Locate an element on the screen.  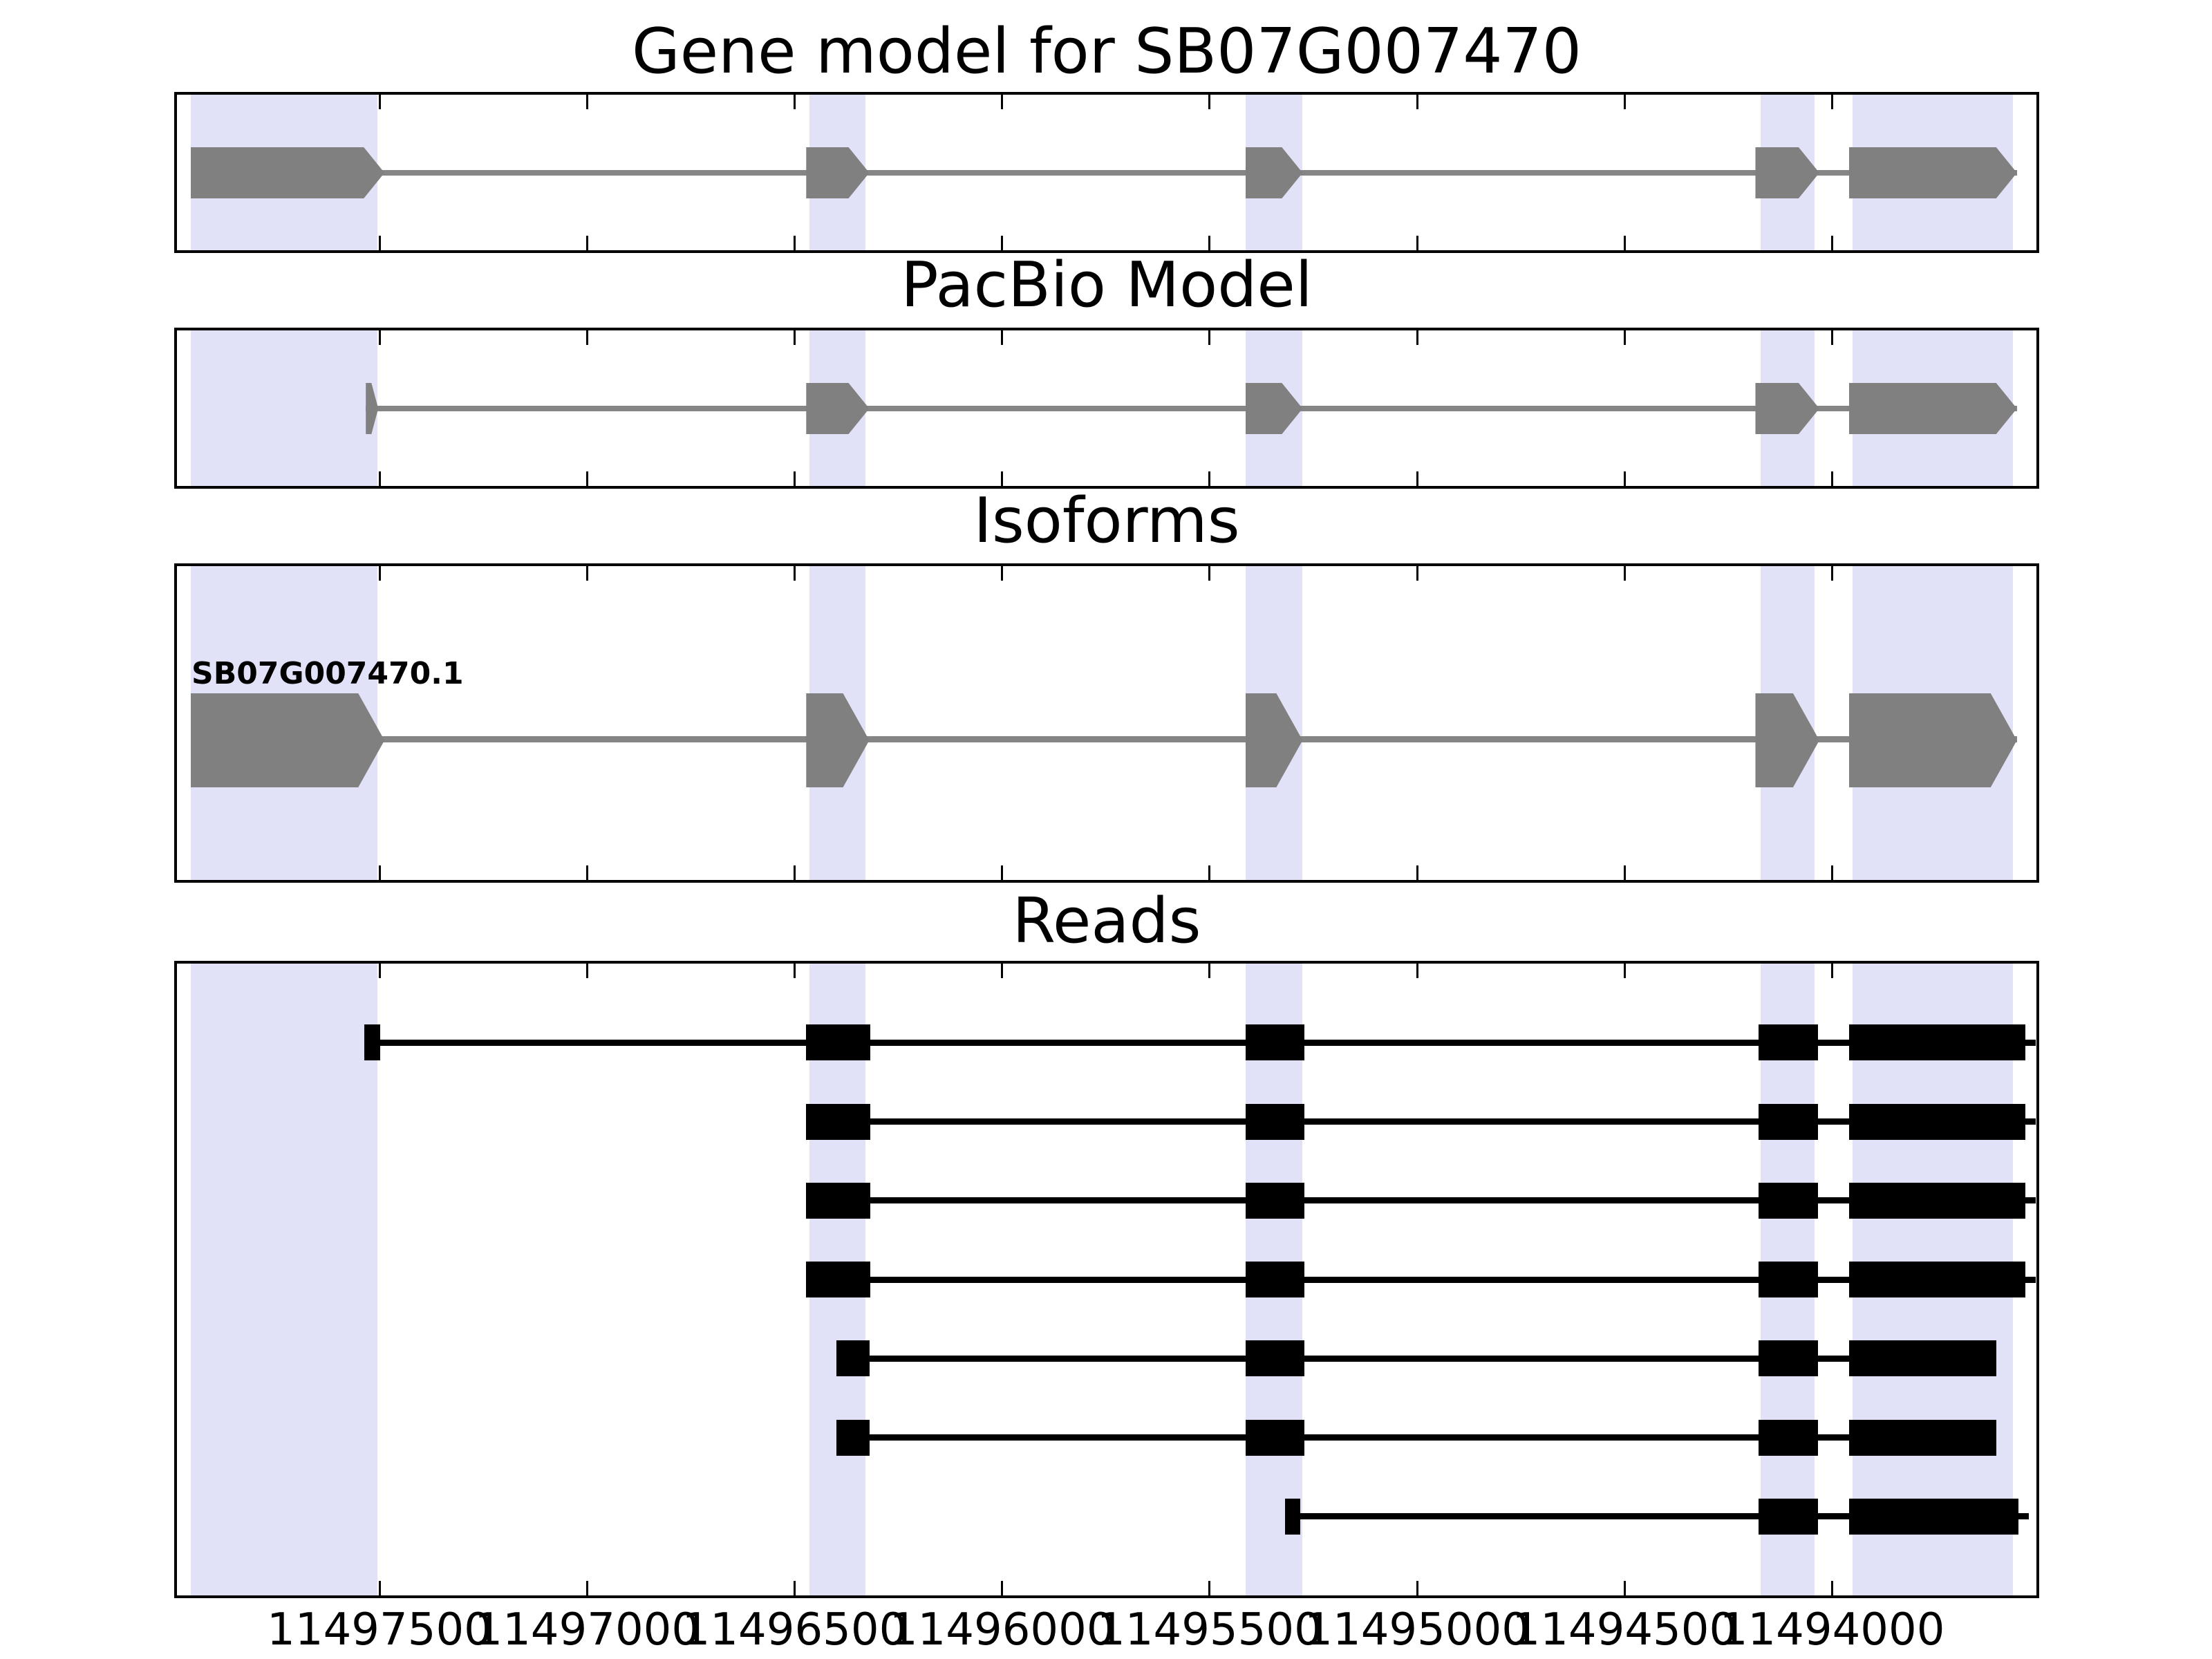
panel-title-gene-model: Gene model for SB07G007470 is located at coordinates (1106, 51).